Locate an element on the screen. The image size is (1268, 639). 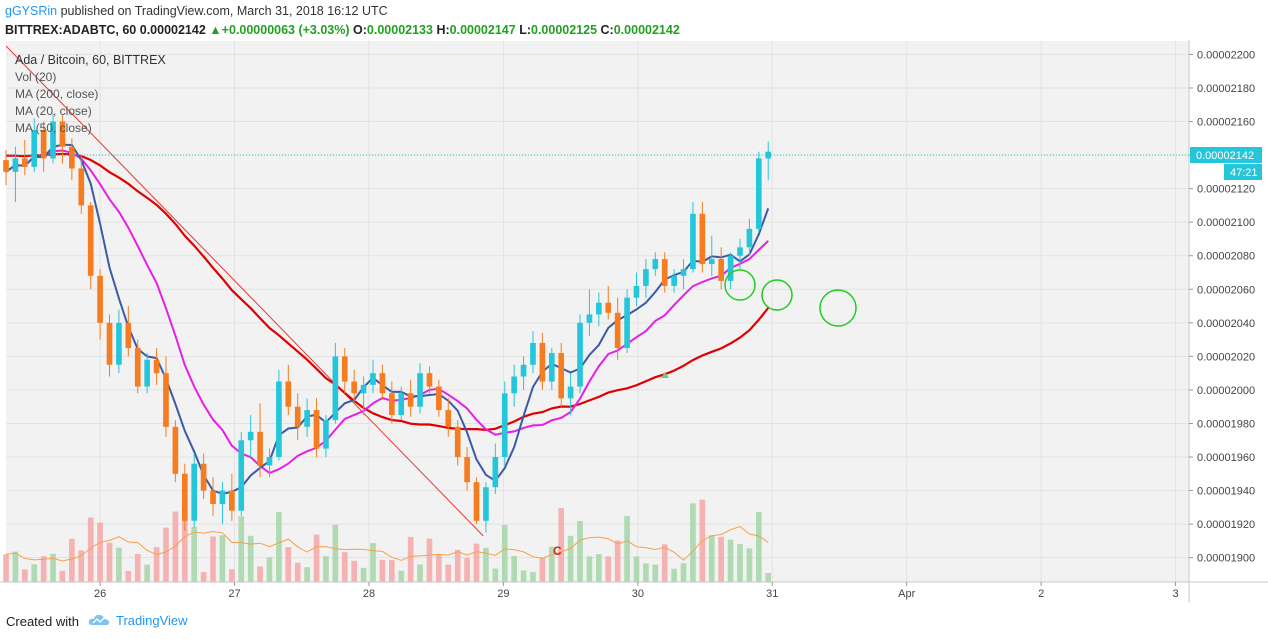
username-link: gGYSRin is located at coordinates (31, 11).